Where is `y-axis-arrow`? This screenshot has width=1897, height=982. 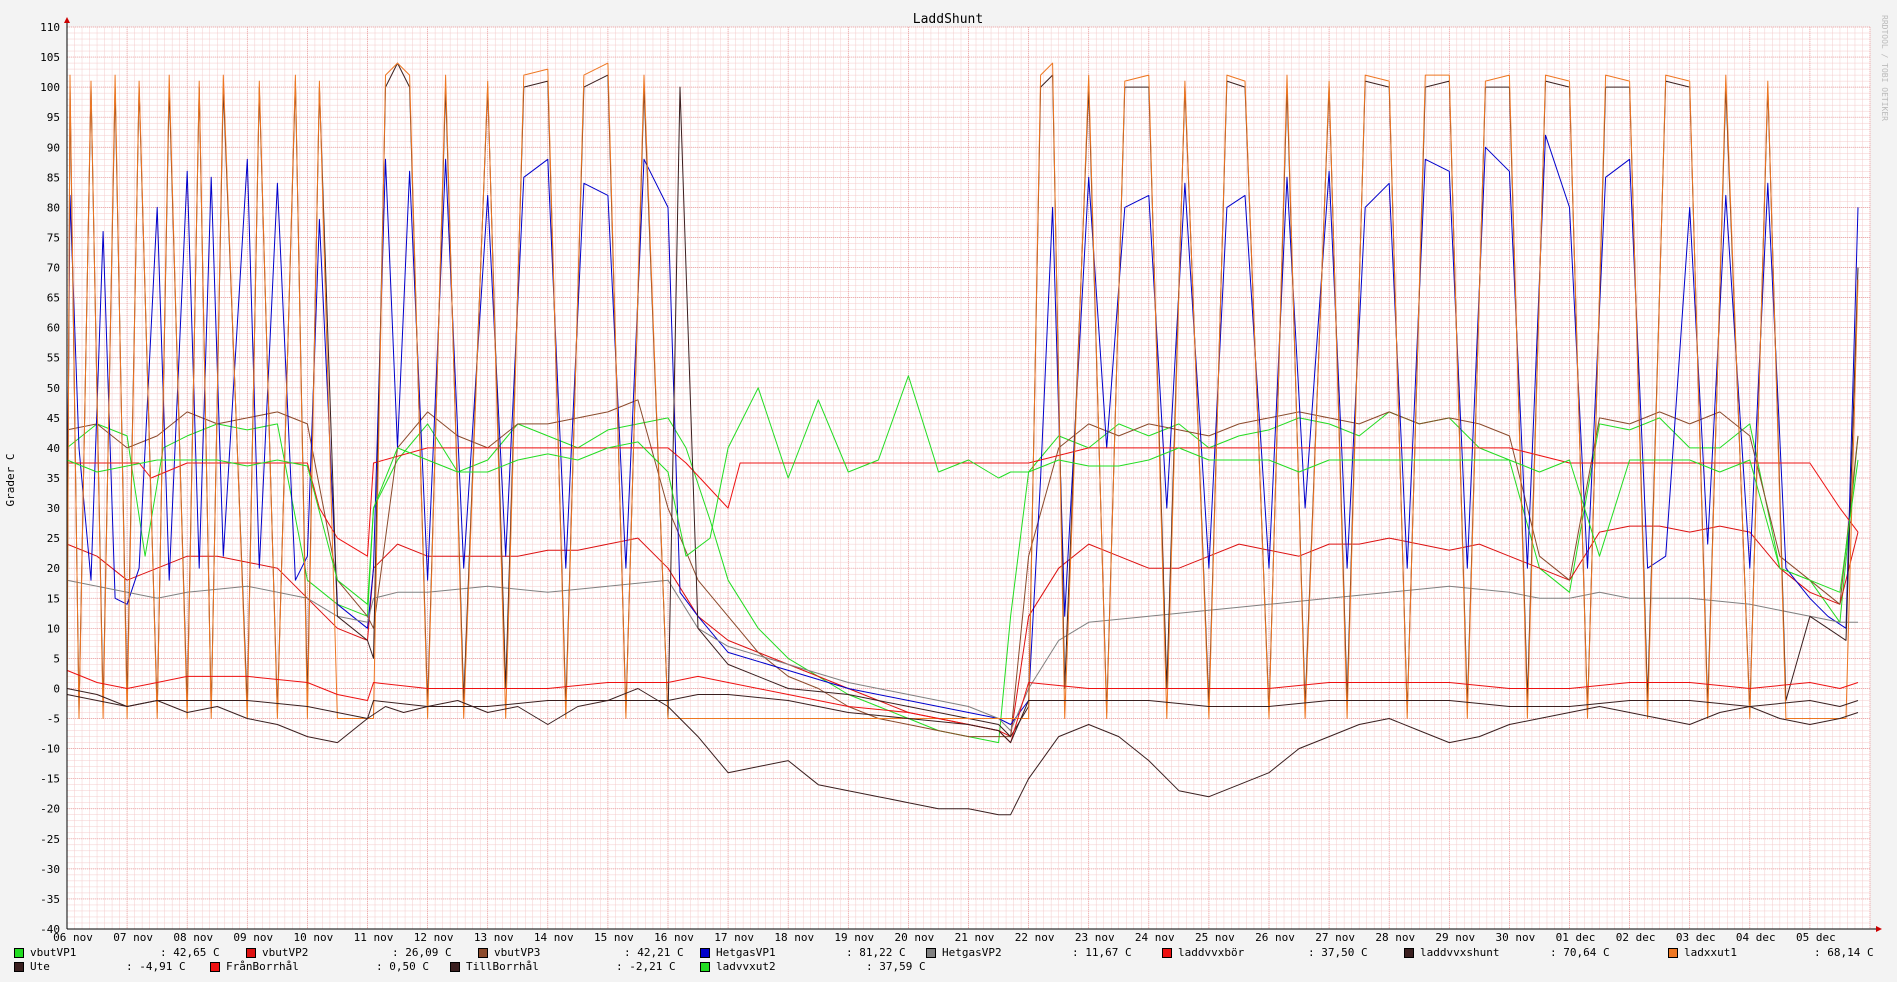
y-axis-arrow is located at coordinates (67, 20).